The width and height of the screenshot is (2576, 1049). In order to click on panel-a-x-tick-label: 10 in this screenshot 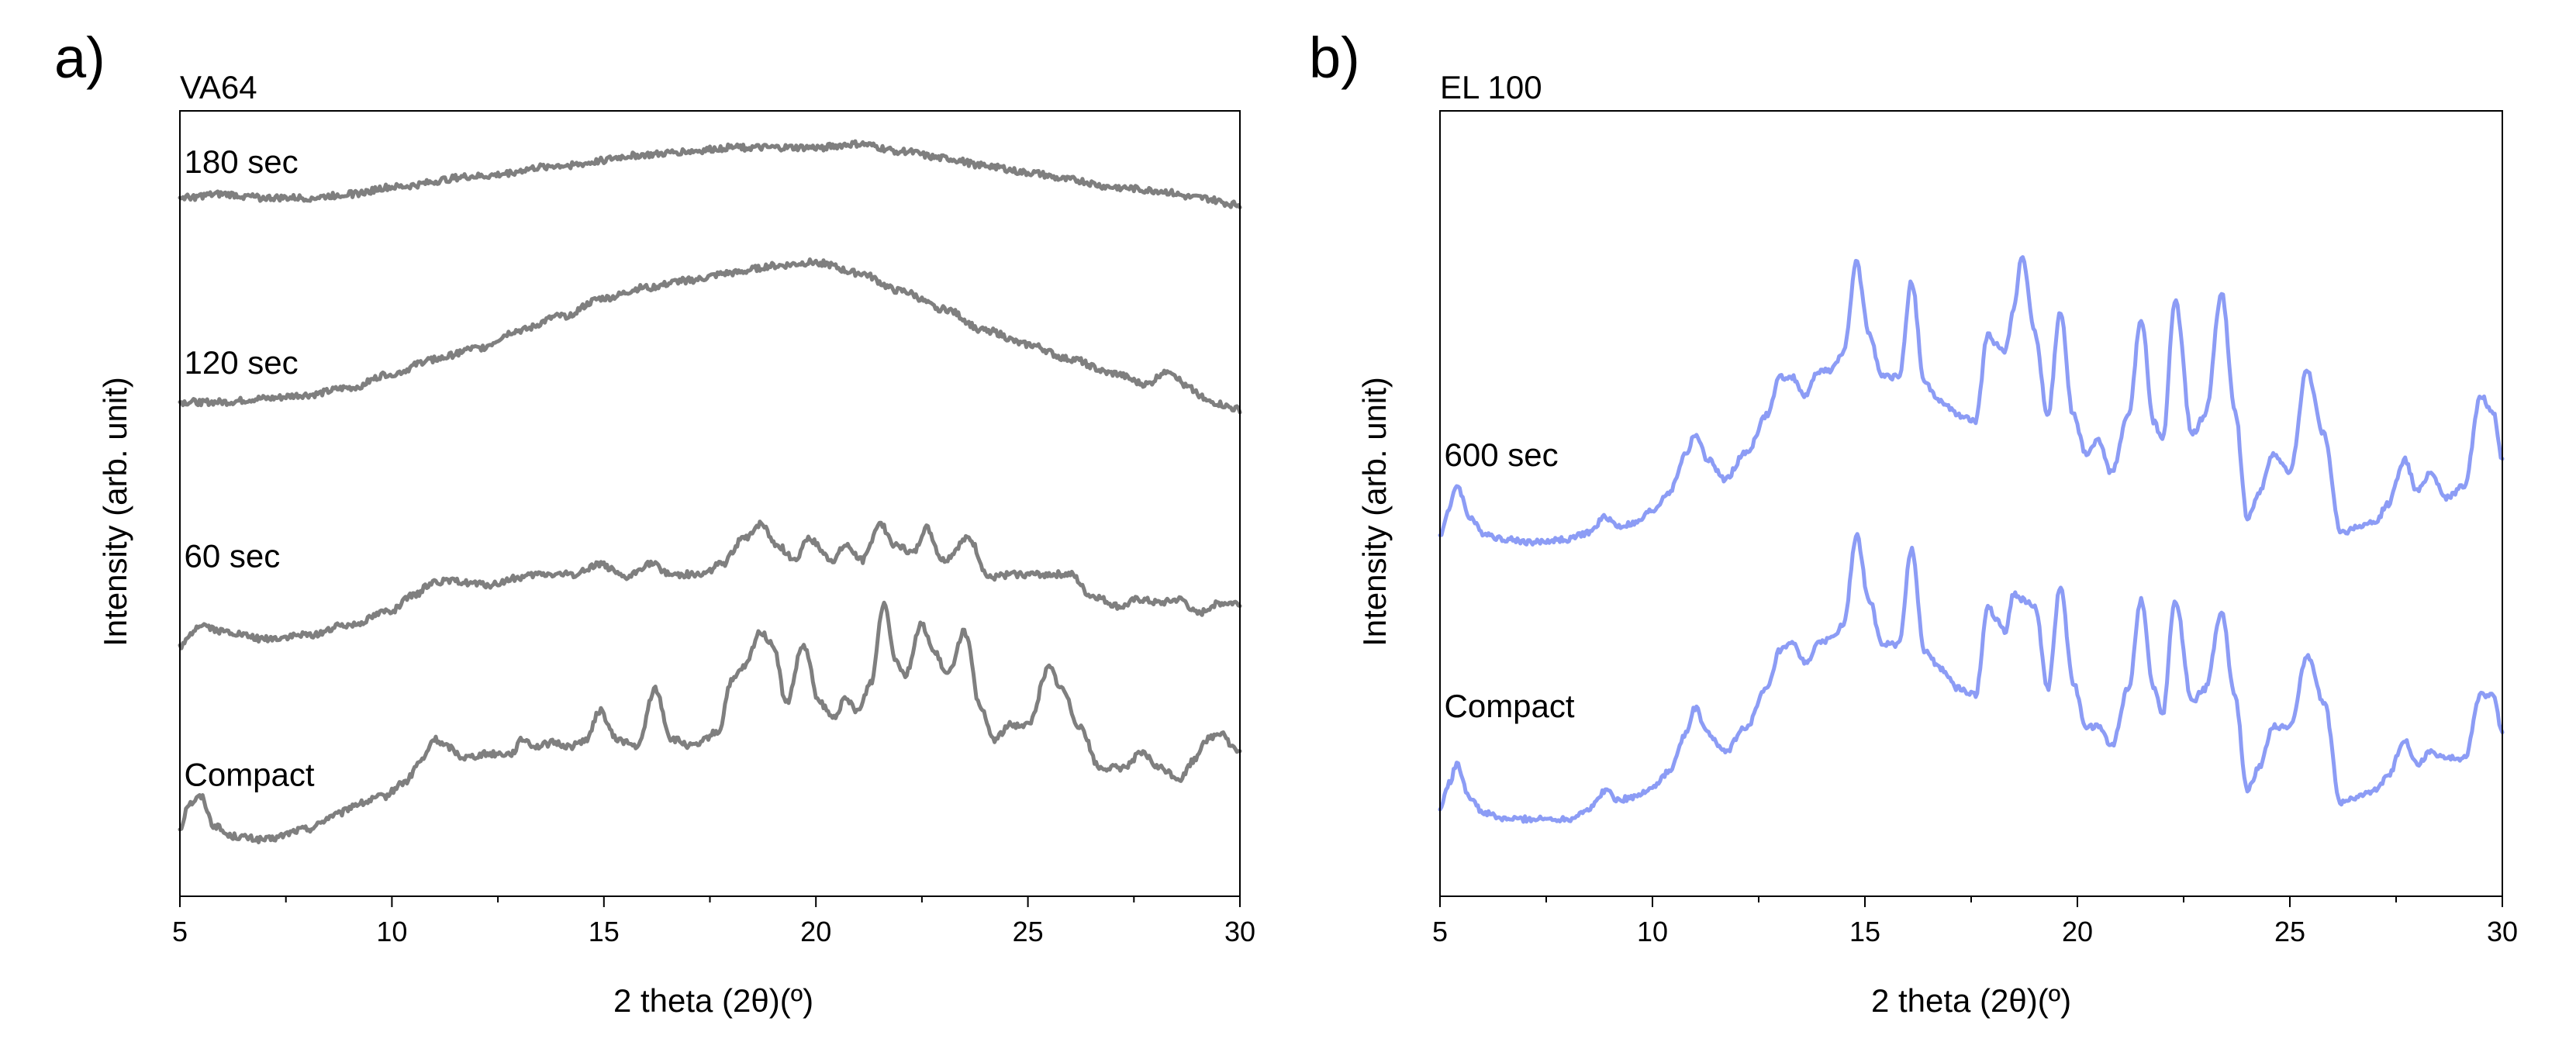, I will do `click(391, 931)`.